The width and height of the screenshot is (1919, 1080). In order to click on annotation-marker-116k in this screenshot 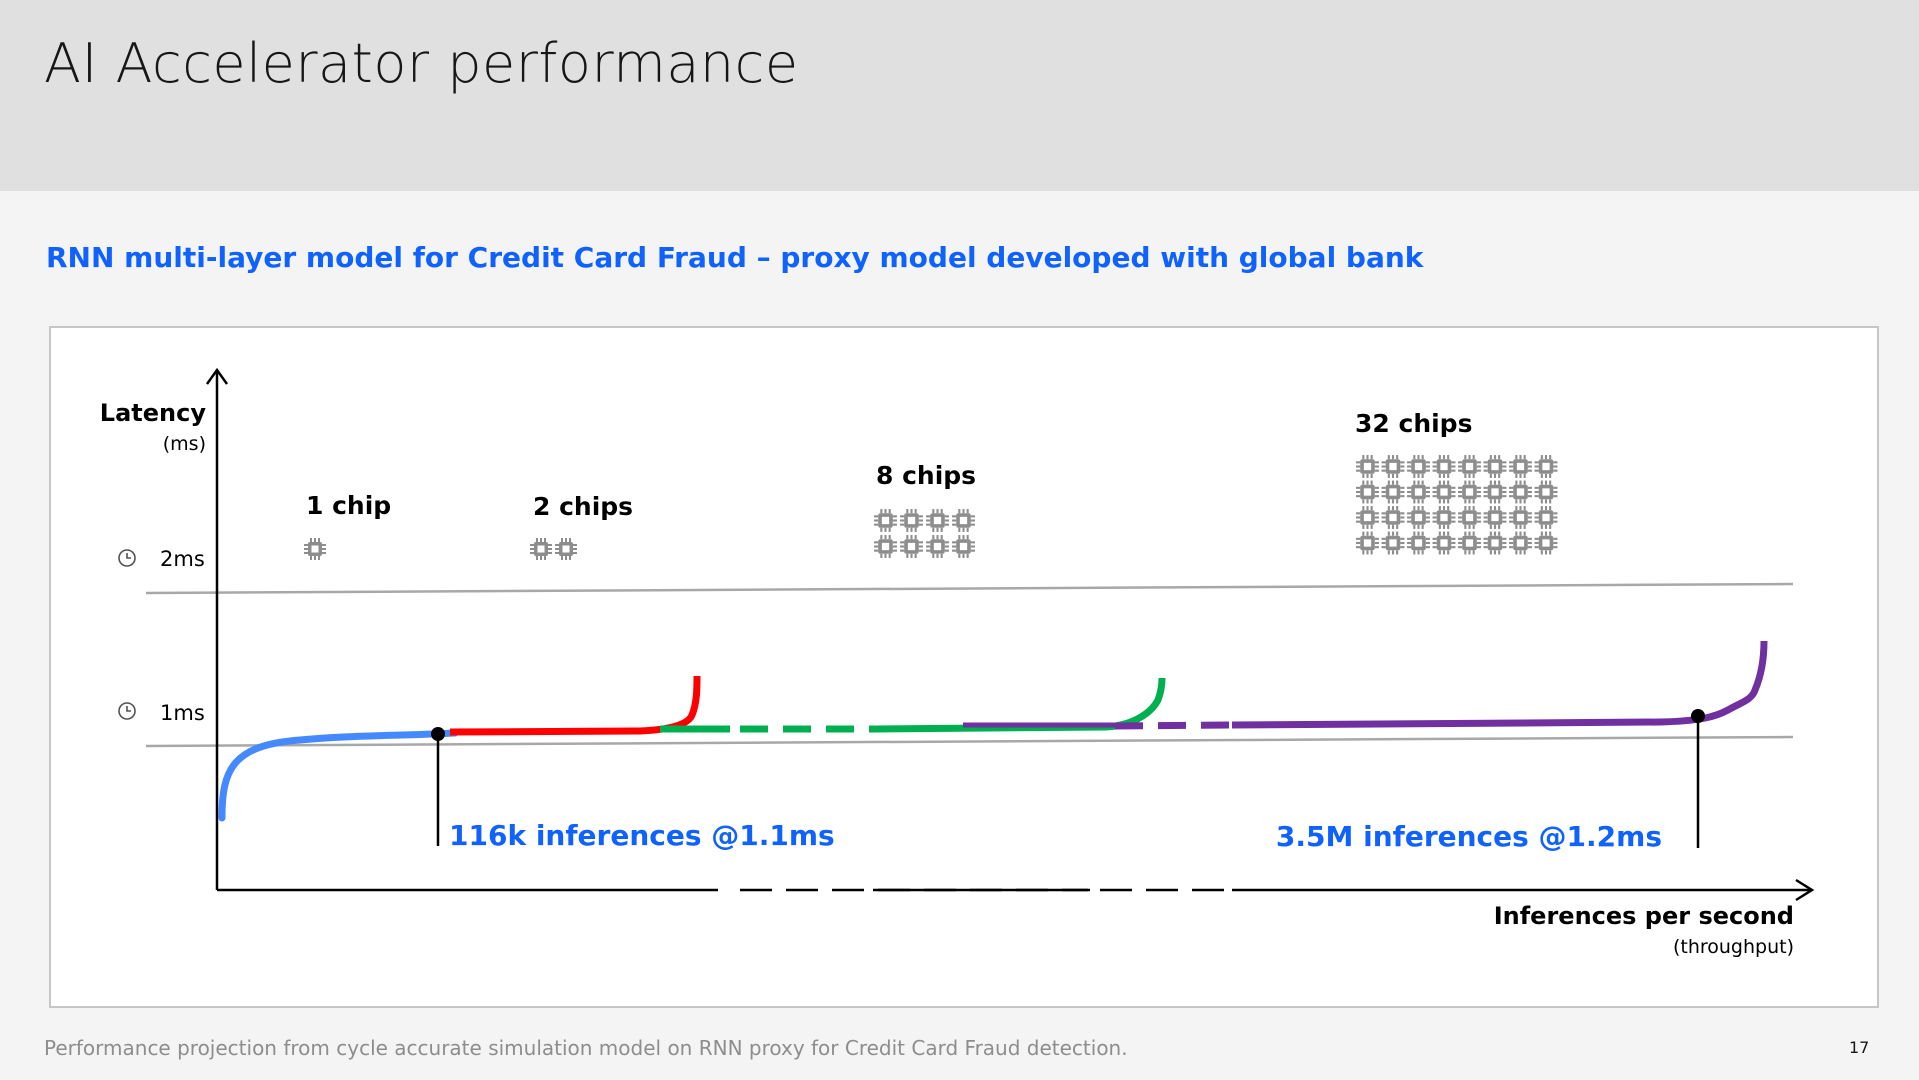, I will do `click(438, 786)`.